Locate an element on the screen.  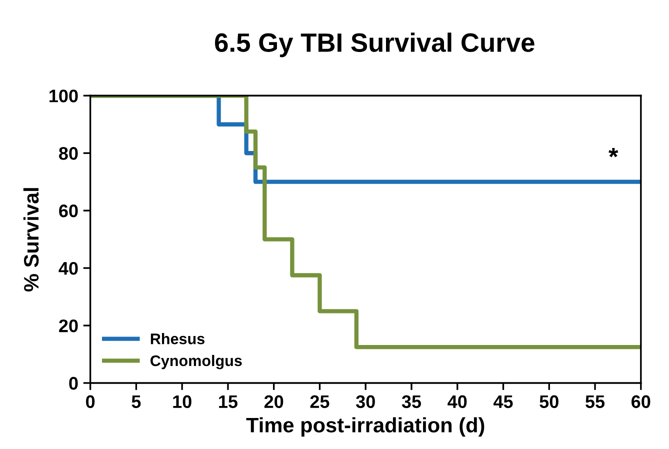
y-tick-label: 20 is located at coordinates (68, 325).